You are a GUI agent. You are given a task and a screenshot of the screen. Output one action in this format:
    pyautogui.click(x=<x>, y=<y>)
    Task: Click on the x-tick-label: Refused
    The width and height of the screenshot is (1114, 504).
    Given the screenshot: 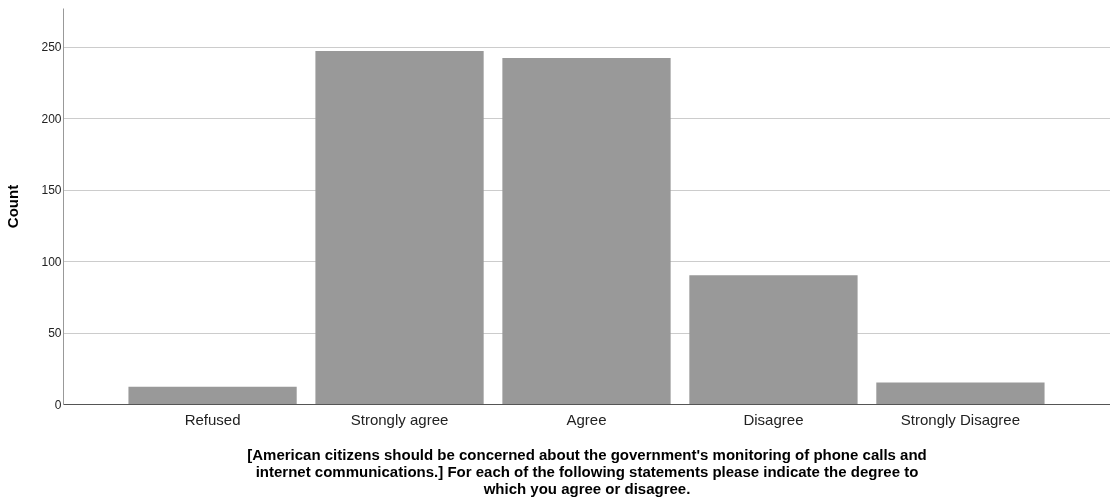 What is the action you would take?
    pyautogui.click(x=212, y=419)
    